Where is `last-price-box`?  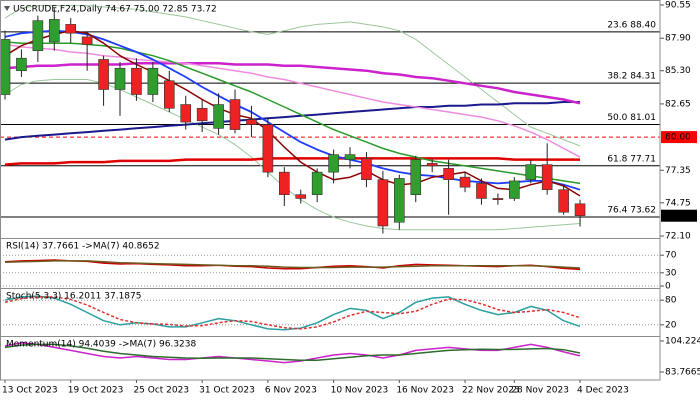 last-price-box is located at coordinates (679, 215).